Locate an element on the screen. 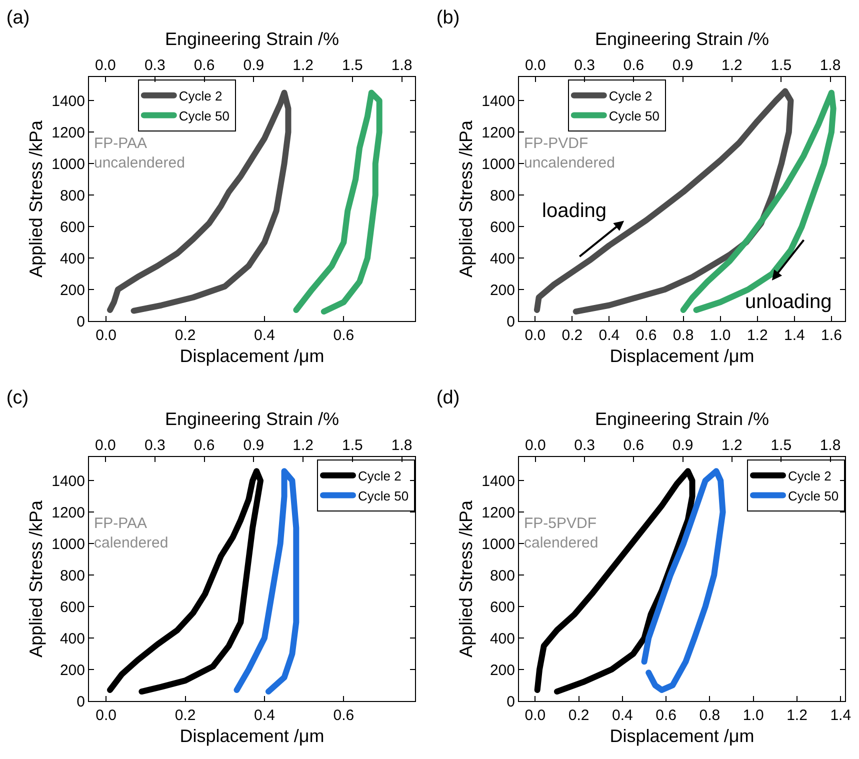 The height and width of the screenshot is (759, 859). chart-title: (a) is located at coordinates (18, 18).